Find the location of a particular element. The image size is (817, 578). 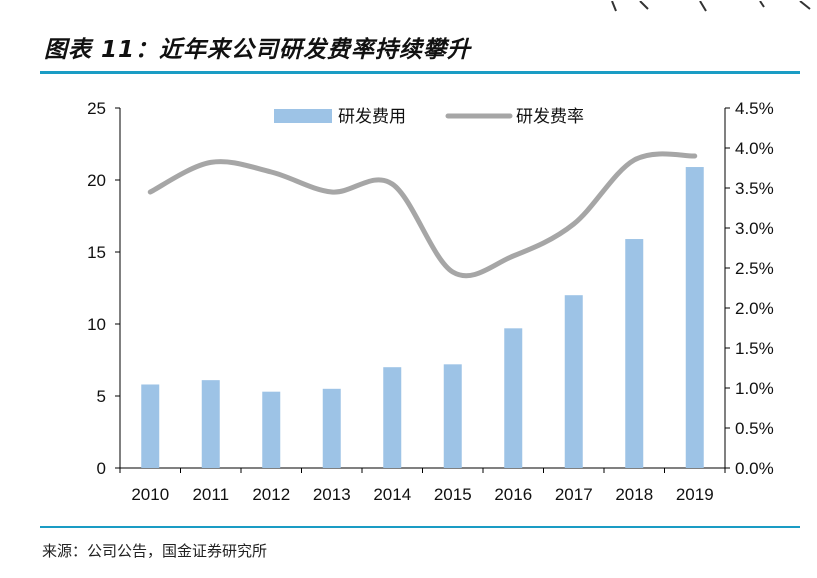

x-tick-label: 2014 is located at coordinates (392, 494).